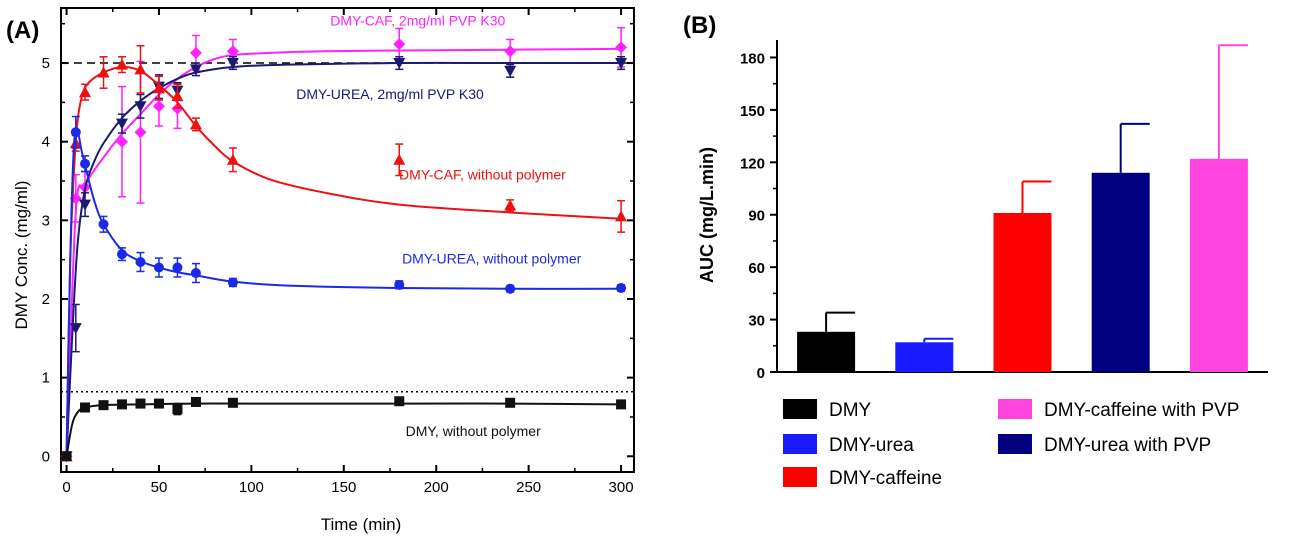  I want to click on b-y-tick-label: 60, so click(756, 268).